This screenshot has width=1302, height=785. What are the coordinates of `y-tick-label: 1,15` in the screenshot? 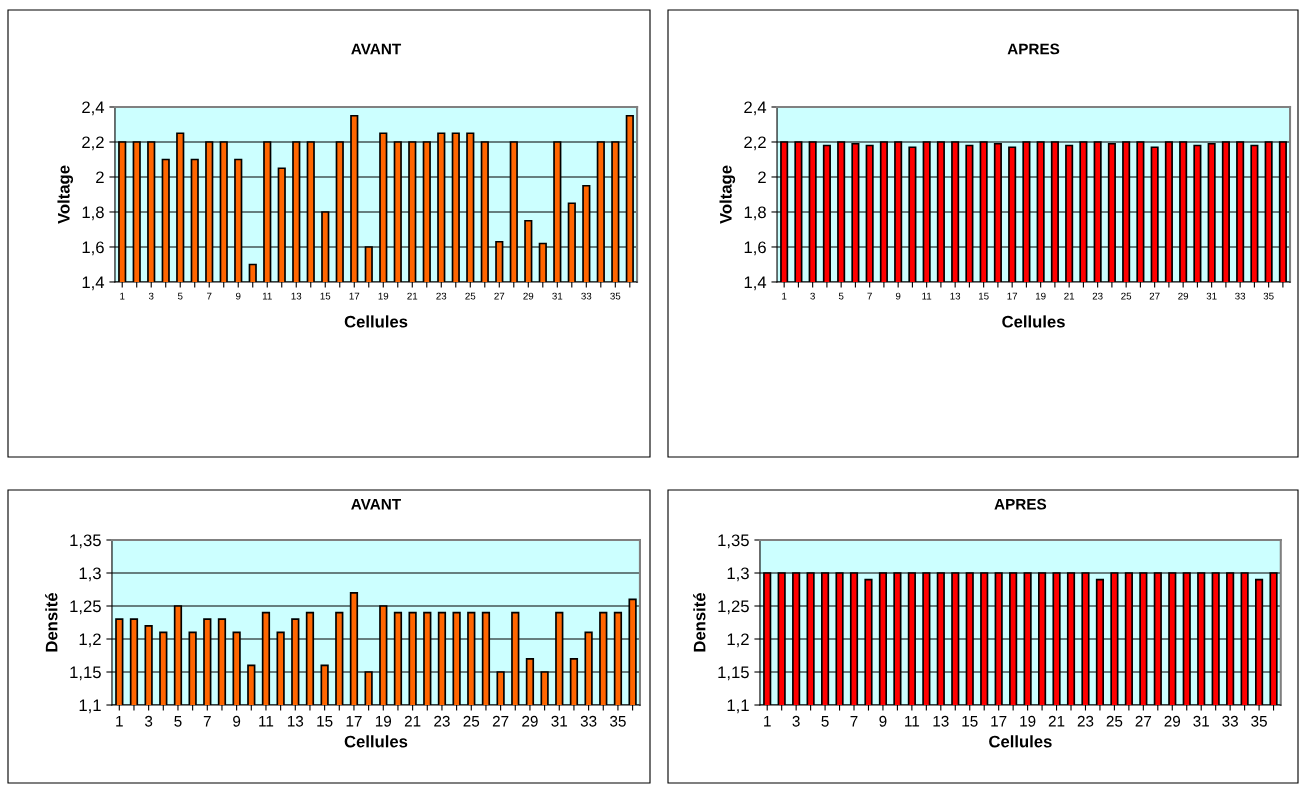 It's located at (85, 673).